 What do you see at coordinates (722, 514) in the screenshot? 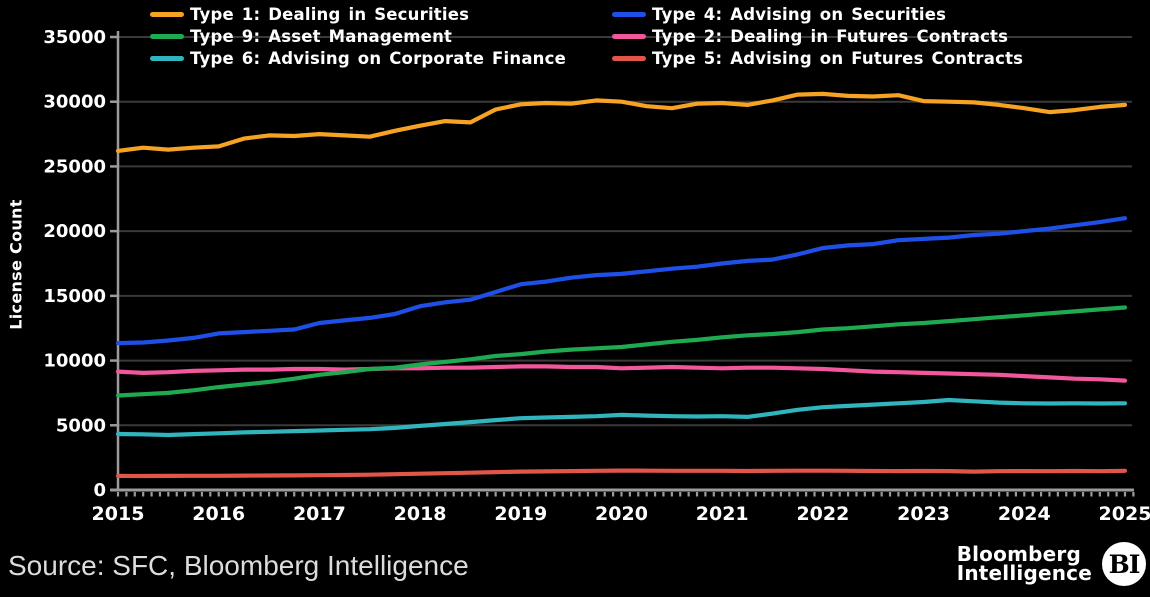
I see `x-tick-label: 2021` at bounding box center [722, 514].